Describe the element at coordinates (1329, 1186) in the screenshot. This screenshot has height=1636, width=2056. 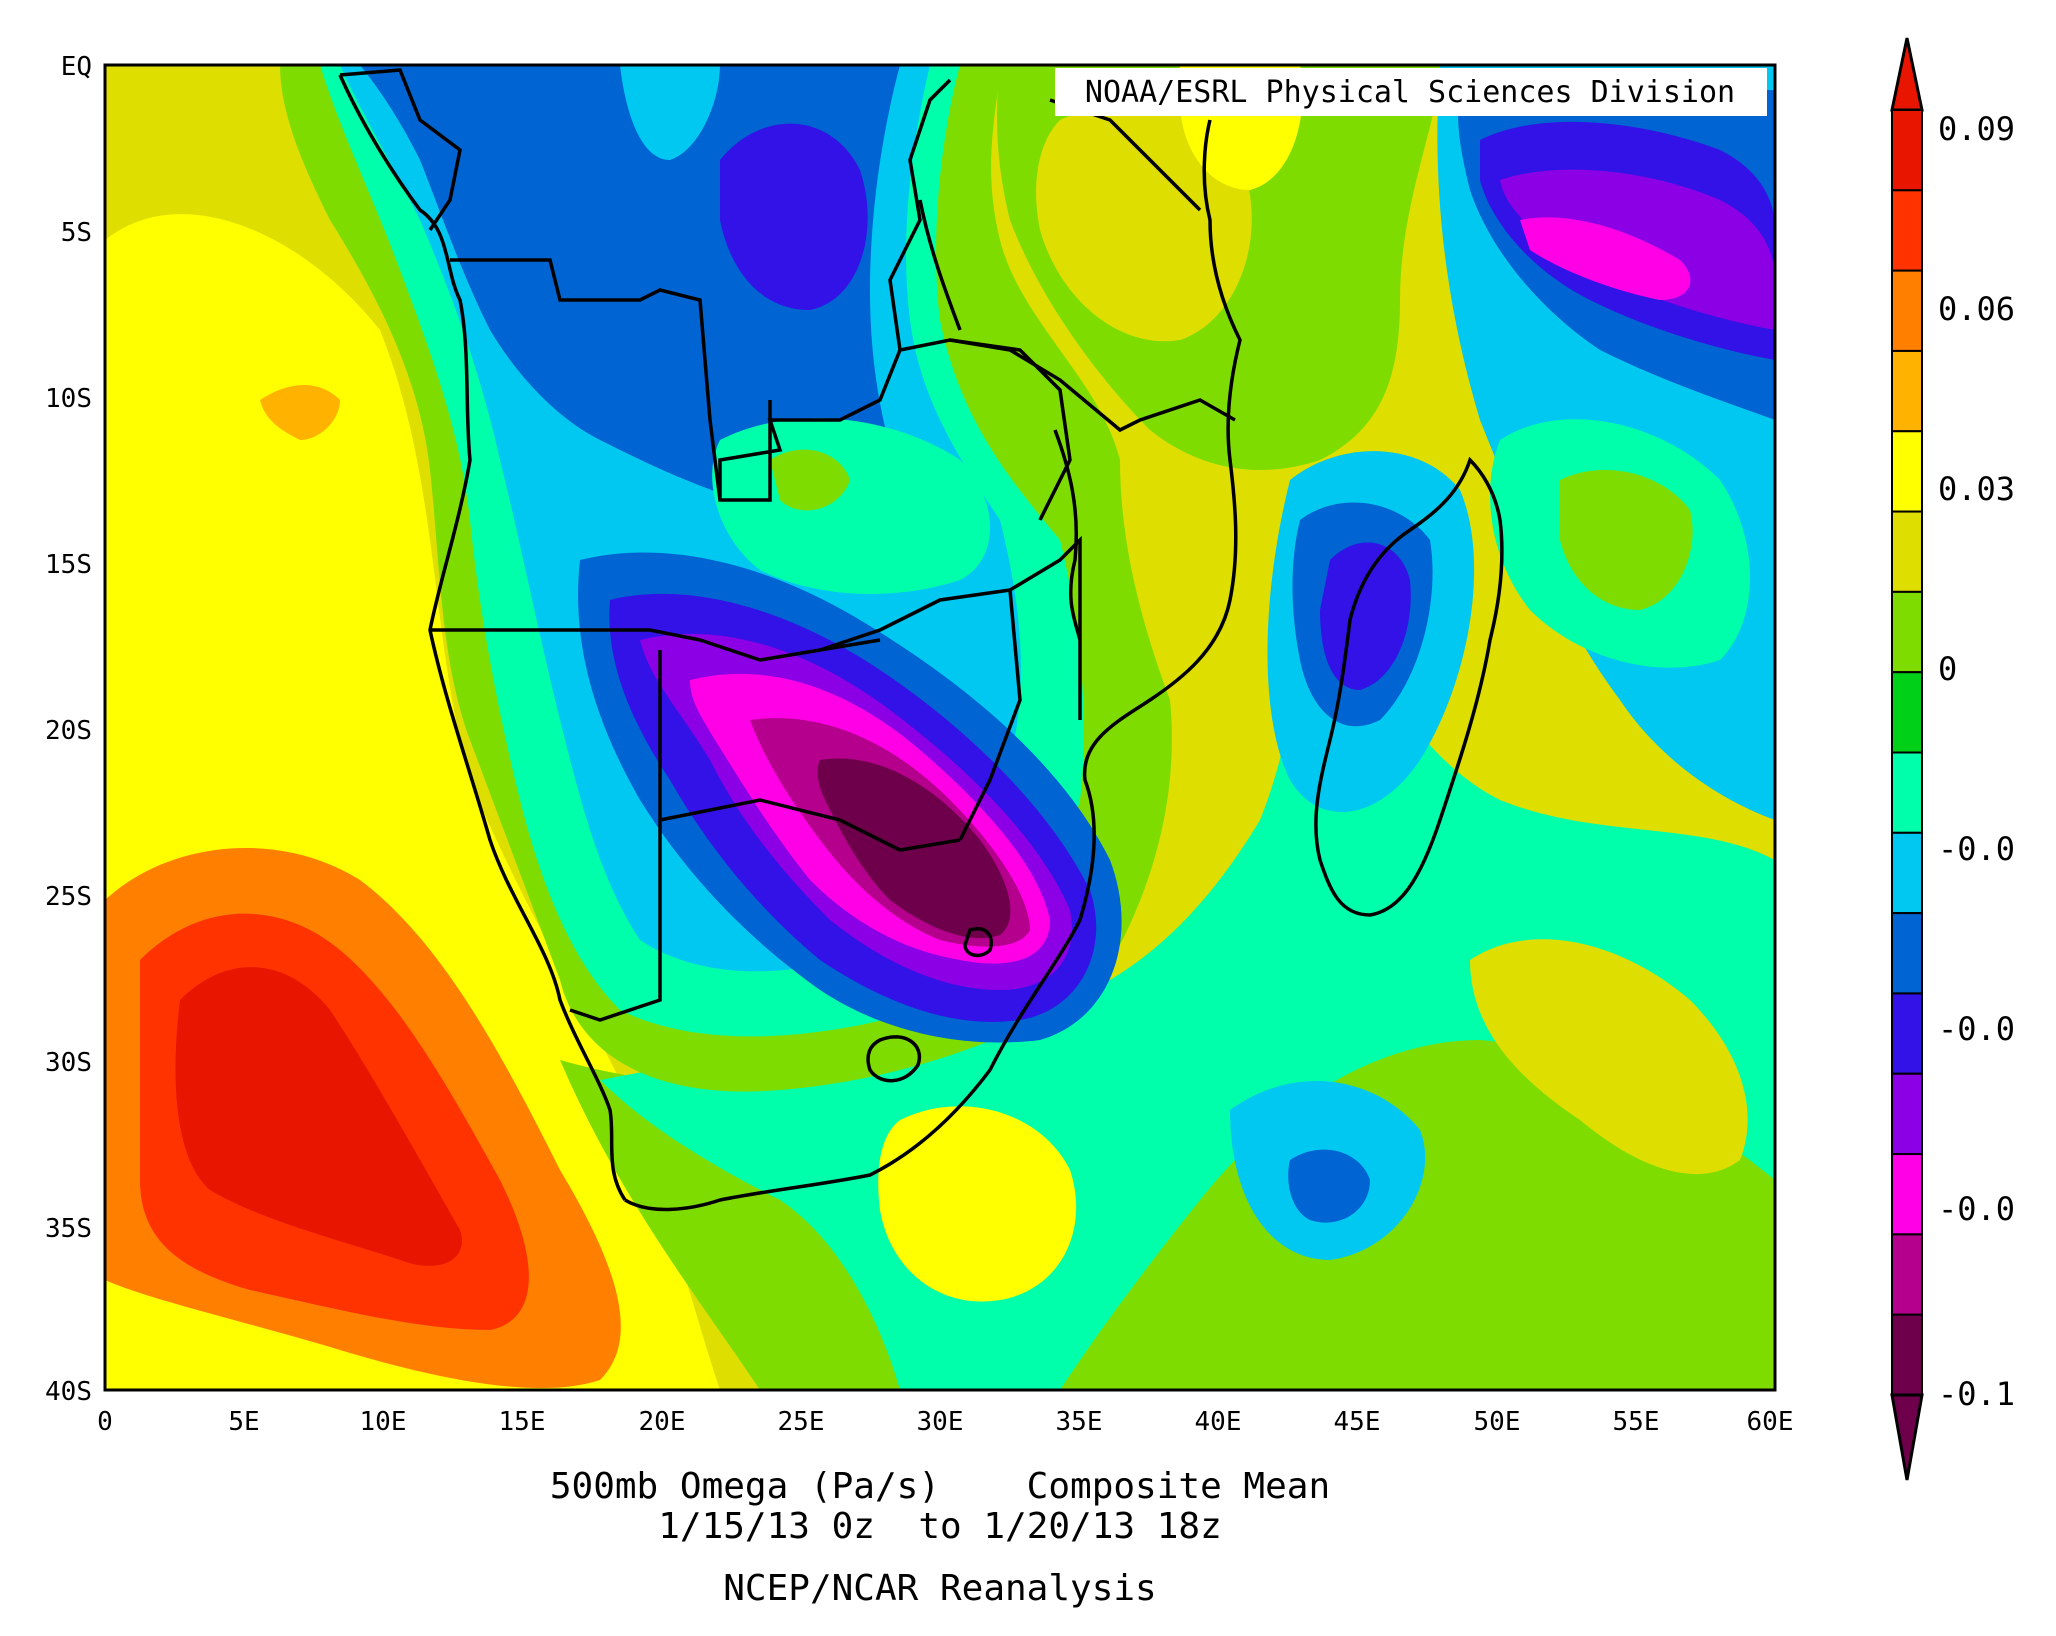
I see `contour-darkblue-south` at that location.